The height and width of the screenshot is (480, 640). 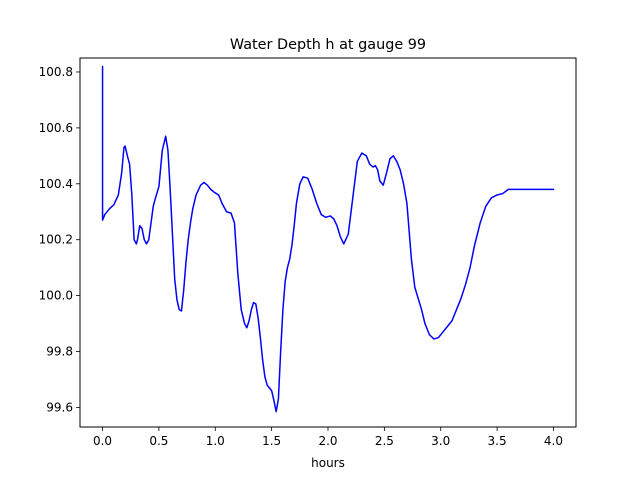 What do you see at coordinates (102, 441) in the screenshot?
I see `x-tick-label: 0.0` at bounding box center [102, 441].